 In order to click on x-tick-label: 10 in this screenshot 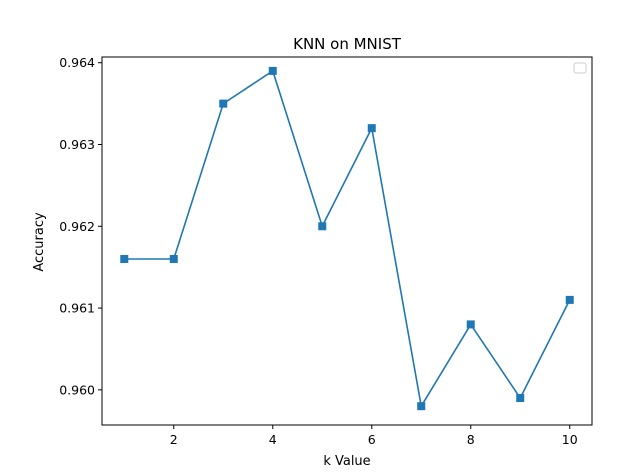, I will do `click(570, 439)`.